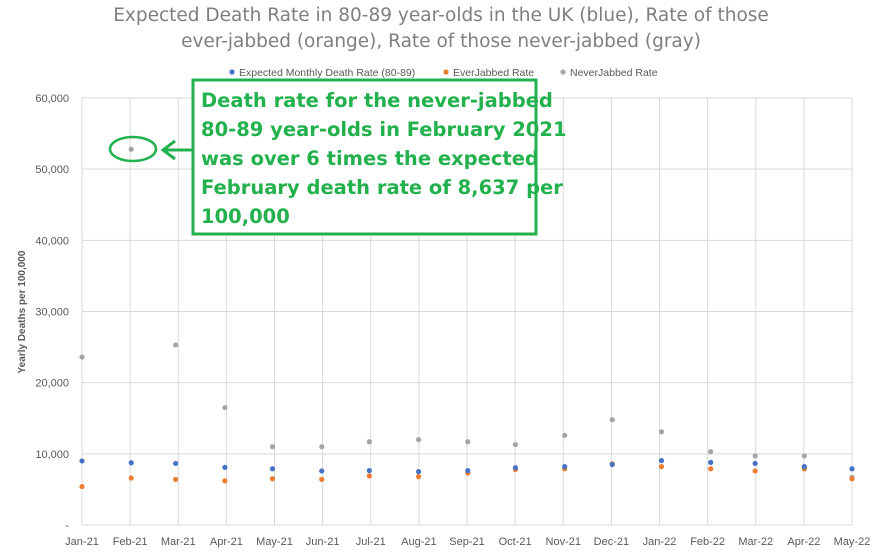 Image resolution: width=887 pixels, height=552 pixels. I want to click on annotation-text-line: Death rate for the never-jabbed, so click(377, 100).